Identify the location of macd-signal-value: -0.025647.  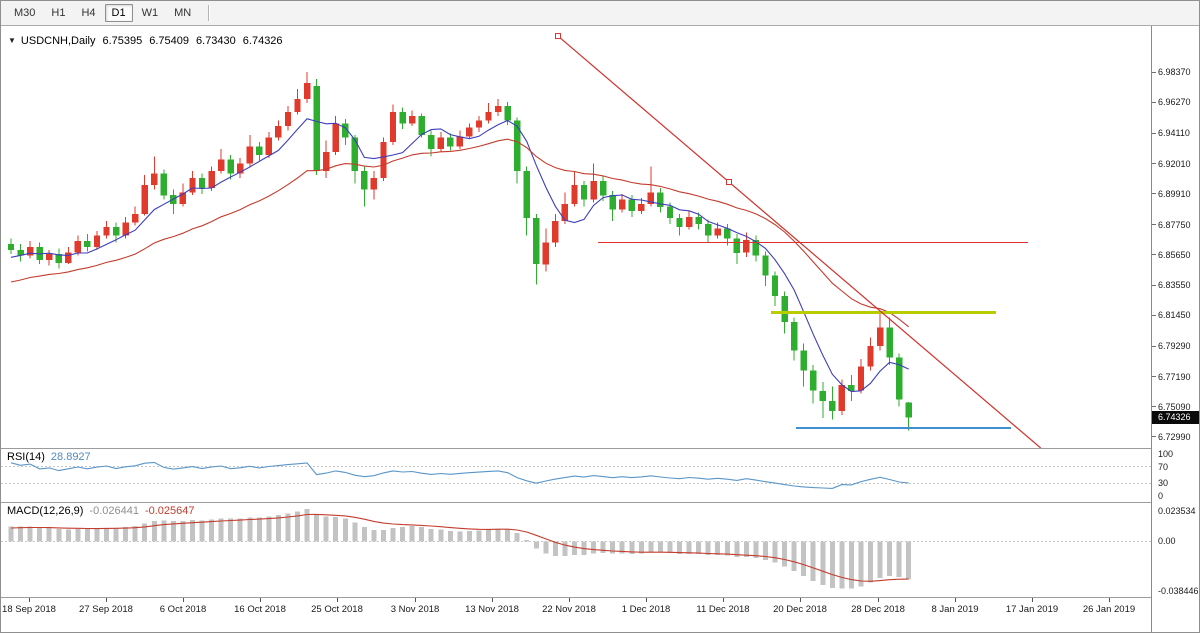
(169, 511).